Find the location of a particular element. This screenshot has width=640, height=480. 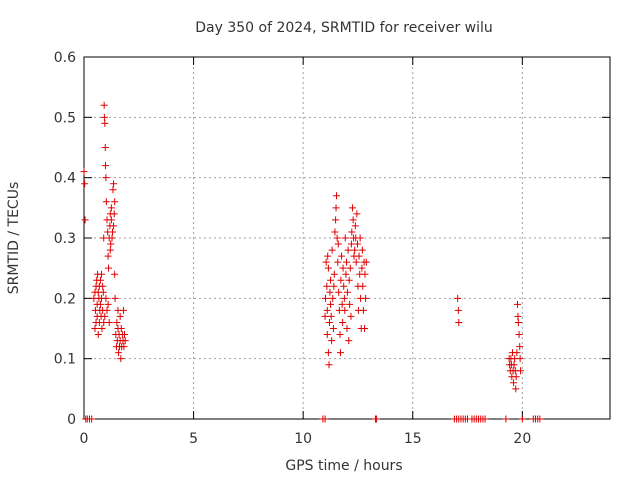

y-tick-label: 0.4 is located at coordinates (65, 179).